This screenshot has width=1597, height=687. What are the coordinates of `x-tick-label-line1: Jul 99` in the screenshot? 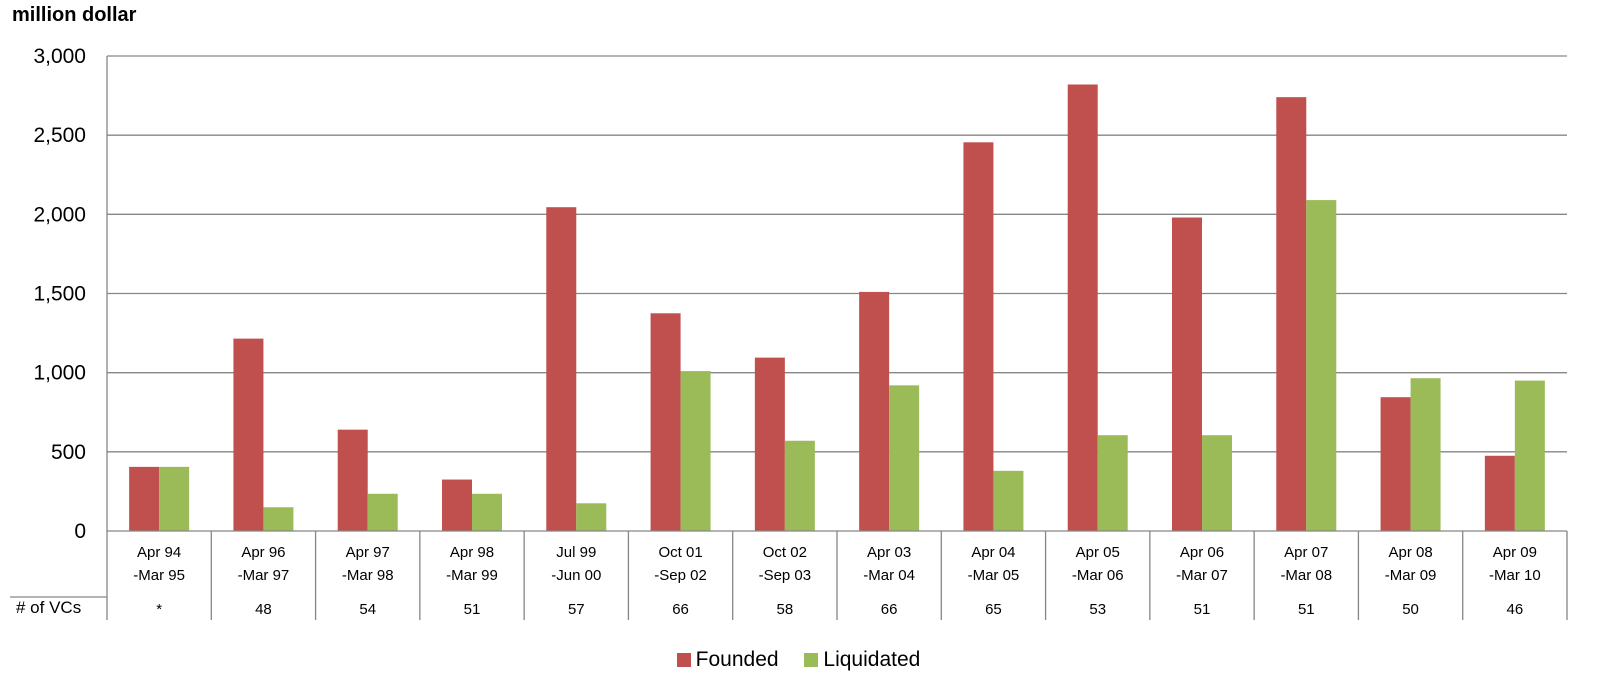 It's located at (576, 552).